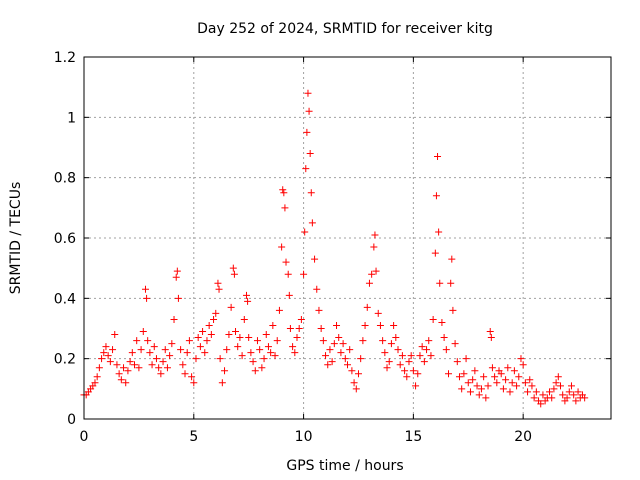 The height and width of the screenshot is (480, 640). I want to click on y-tick-label: 1, so click(71, 118).